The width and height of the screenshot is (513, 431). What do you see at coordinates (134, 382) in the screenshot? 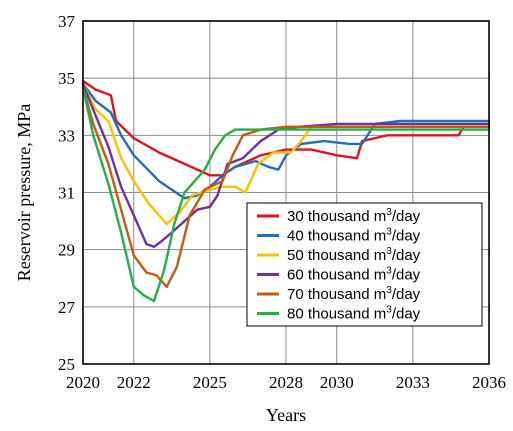
I see `x-tick-label: 2022` at bounding box center [134, 382].